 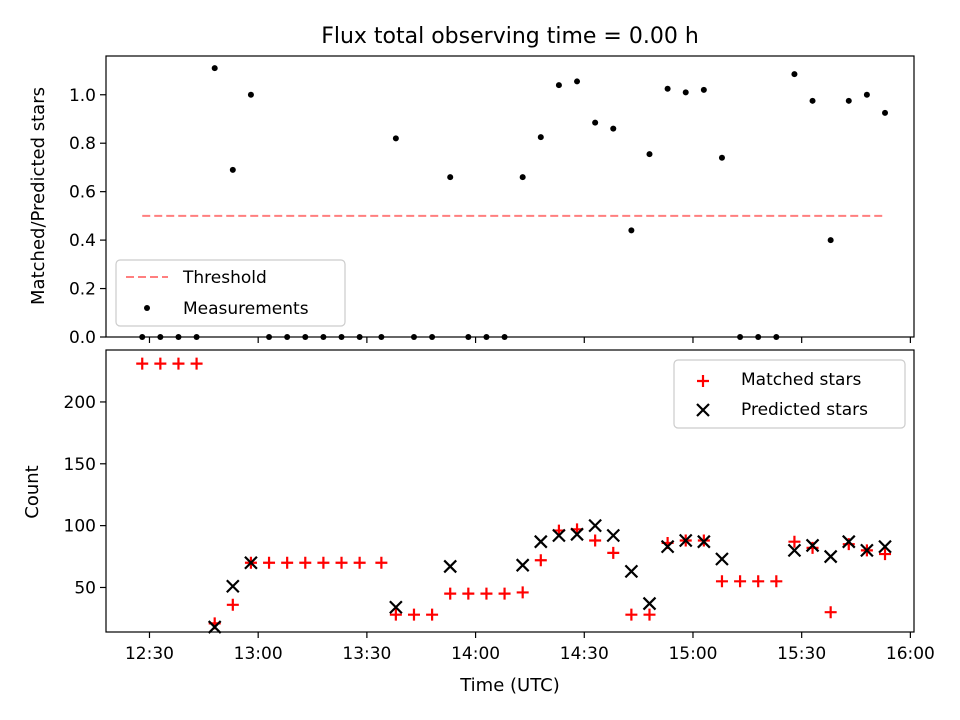 What do you see at coordinates (85, 588) in the screenshot?
I see `bottom-y-tick-label: 50` at bounding box center [85, 588].